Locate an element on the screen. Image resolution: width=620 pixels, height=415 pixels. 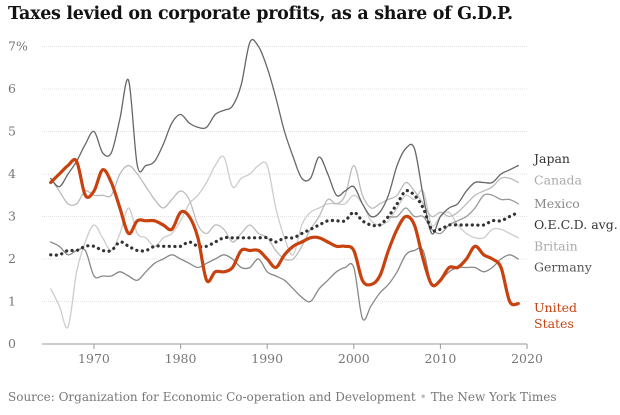
y-tick-label: 1 is located at coordinates (12, 301).